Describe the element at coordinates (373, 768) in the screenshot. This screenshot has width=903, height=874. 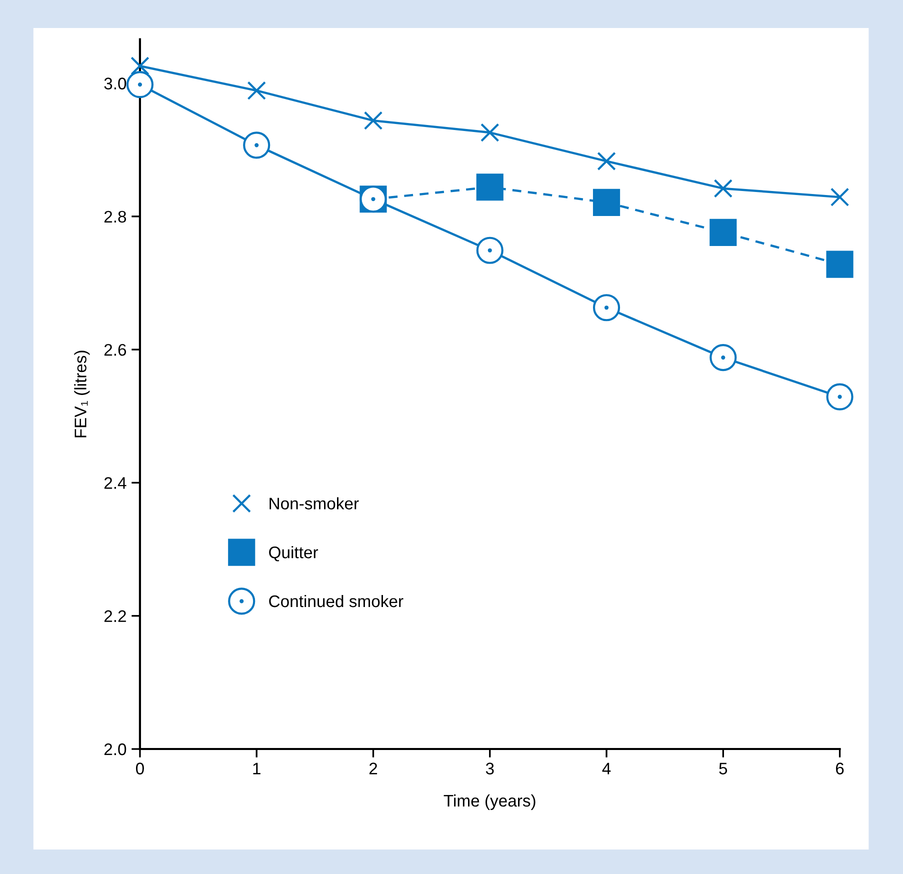
I see `x-tick-label: 2` at that location.